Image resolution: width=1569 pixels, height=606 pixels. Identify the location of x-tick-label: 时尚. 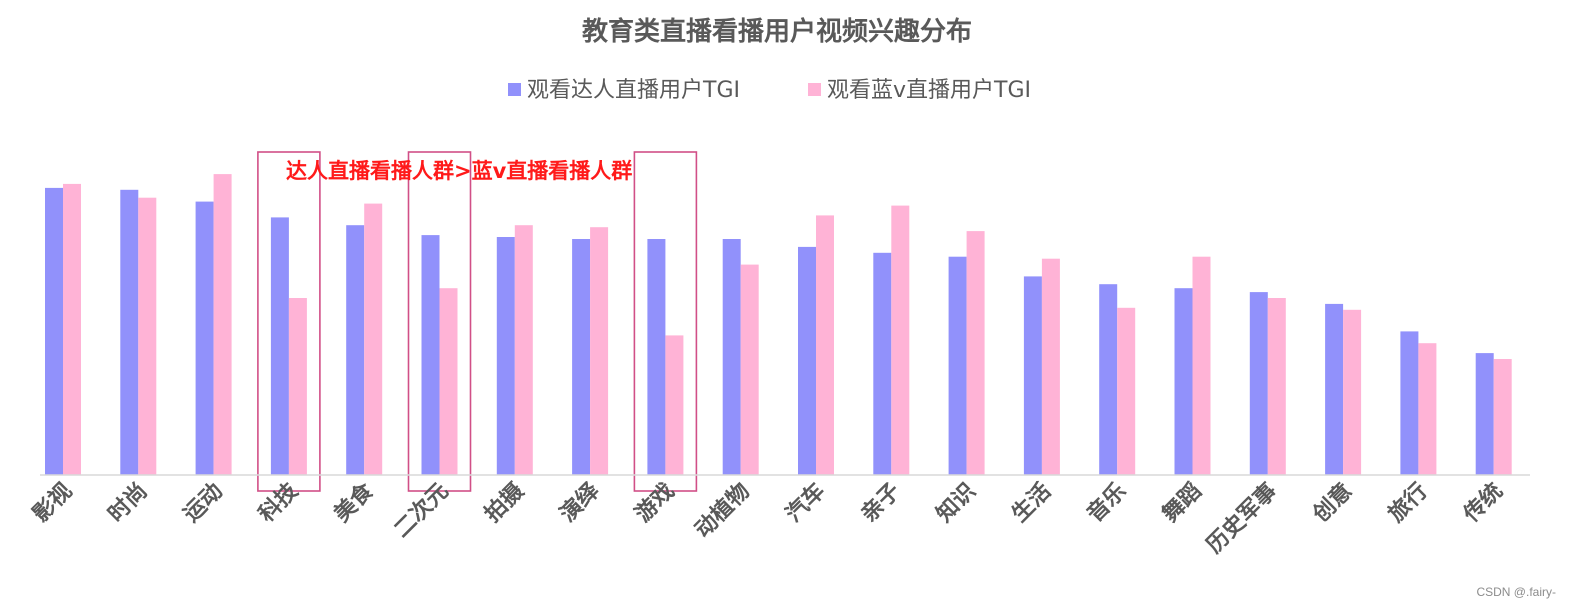
(128, 503).